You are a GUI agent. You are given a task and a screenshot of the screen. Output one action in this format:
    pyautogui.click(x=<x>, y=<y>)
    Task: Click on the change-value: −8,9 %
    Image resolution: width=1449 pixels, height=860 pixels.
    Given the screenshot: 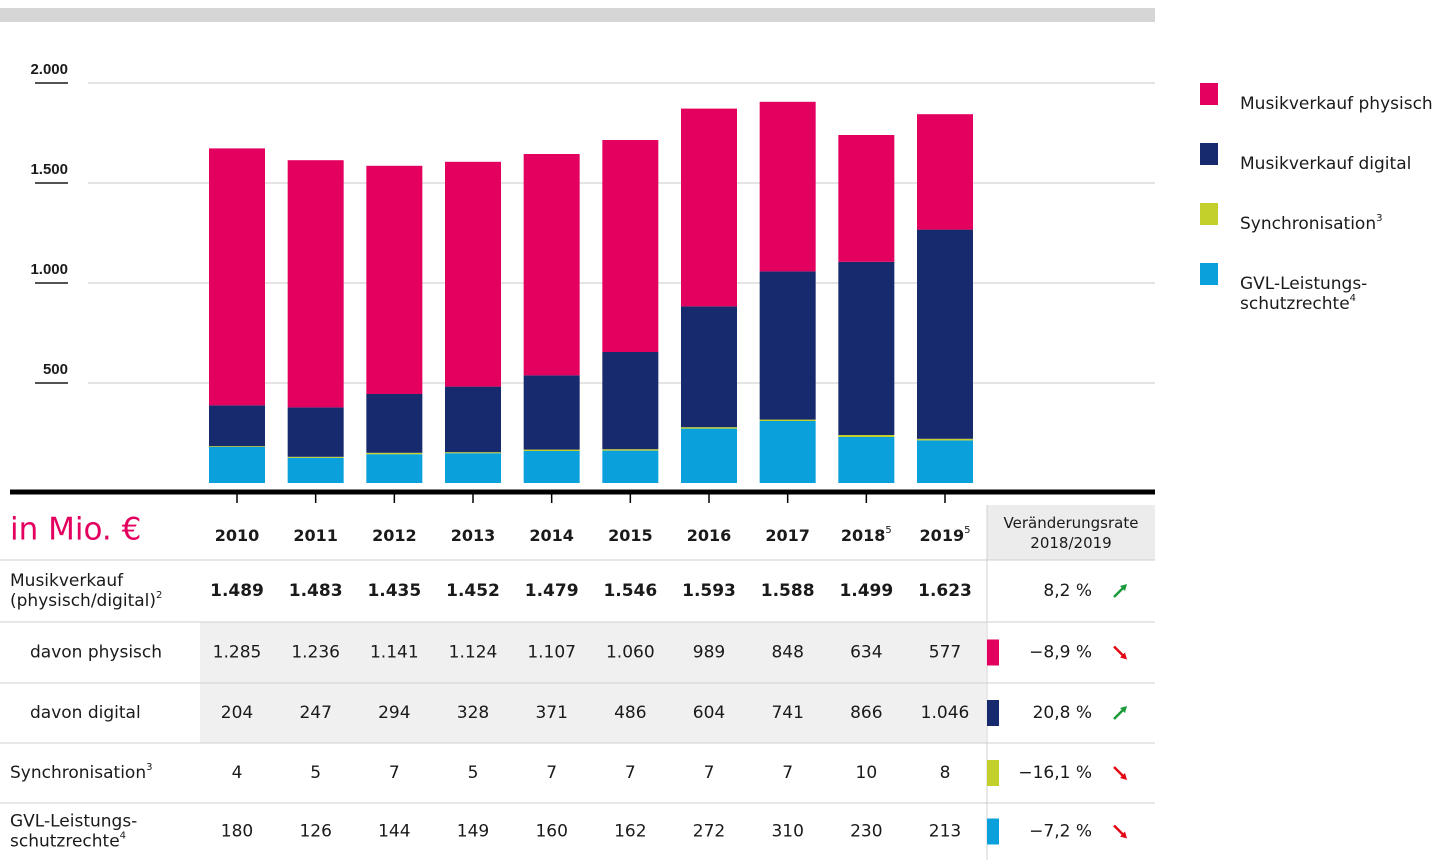 What is the action you would take?
    pyautogui.click(x=1060, y=653)
    